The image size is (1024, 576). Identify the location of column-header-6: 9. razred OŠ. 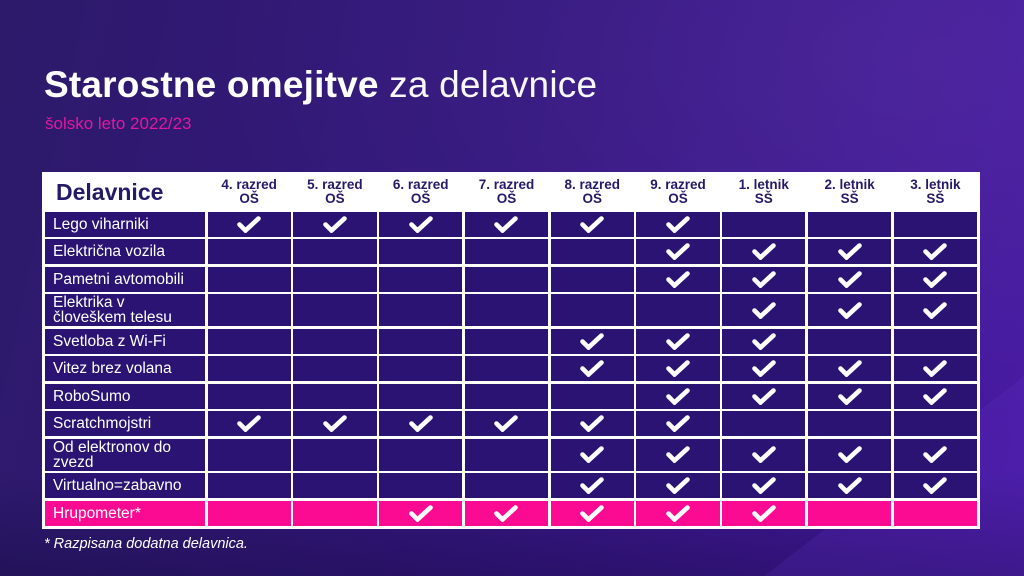
(678, 192).